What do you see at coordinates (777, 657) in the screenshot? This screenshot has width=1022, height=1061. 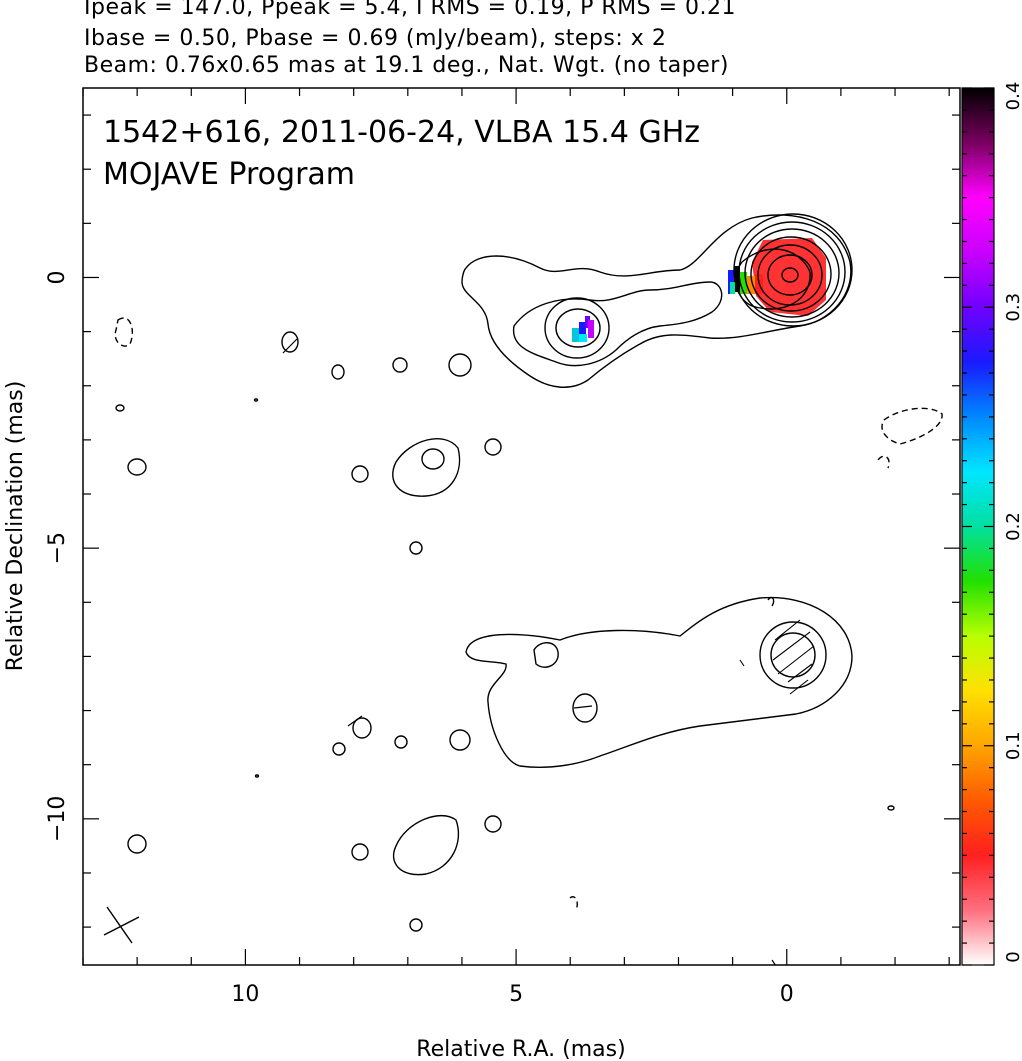 I see `beam-model-hatch` at bounding box center [777, 657].